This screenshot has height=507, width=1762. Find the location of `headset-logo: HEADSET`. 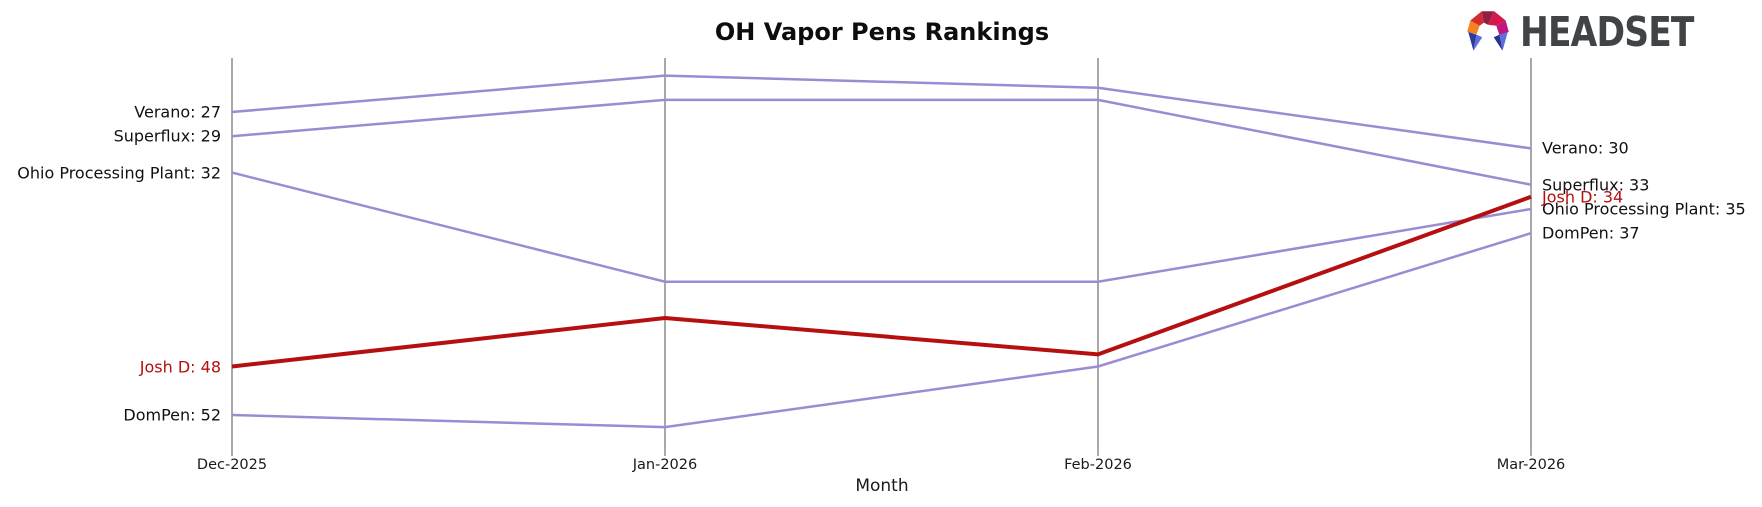

headset-logo: HEADSET is located at coordinates (1594, 32).